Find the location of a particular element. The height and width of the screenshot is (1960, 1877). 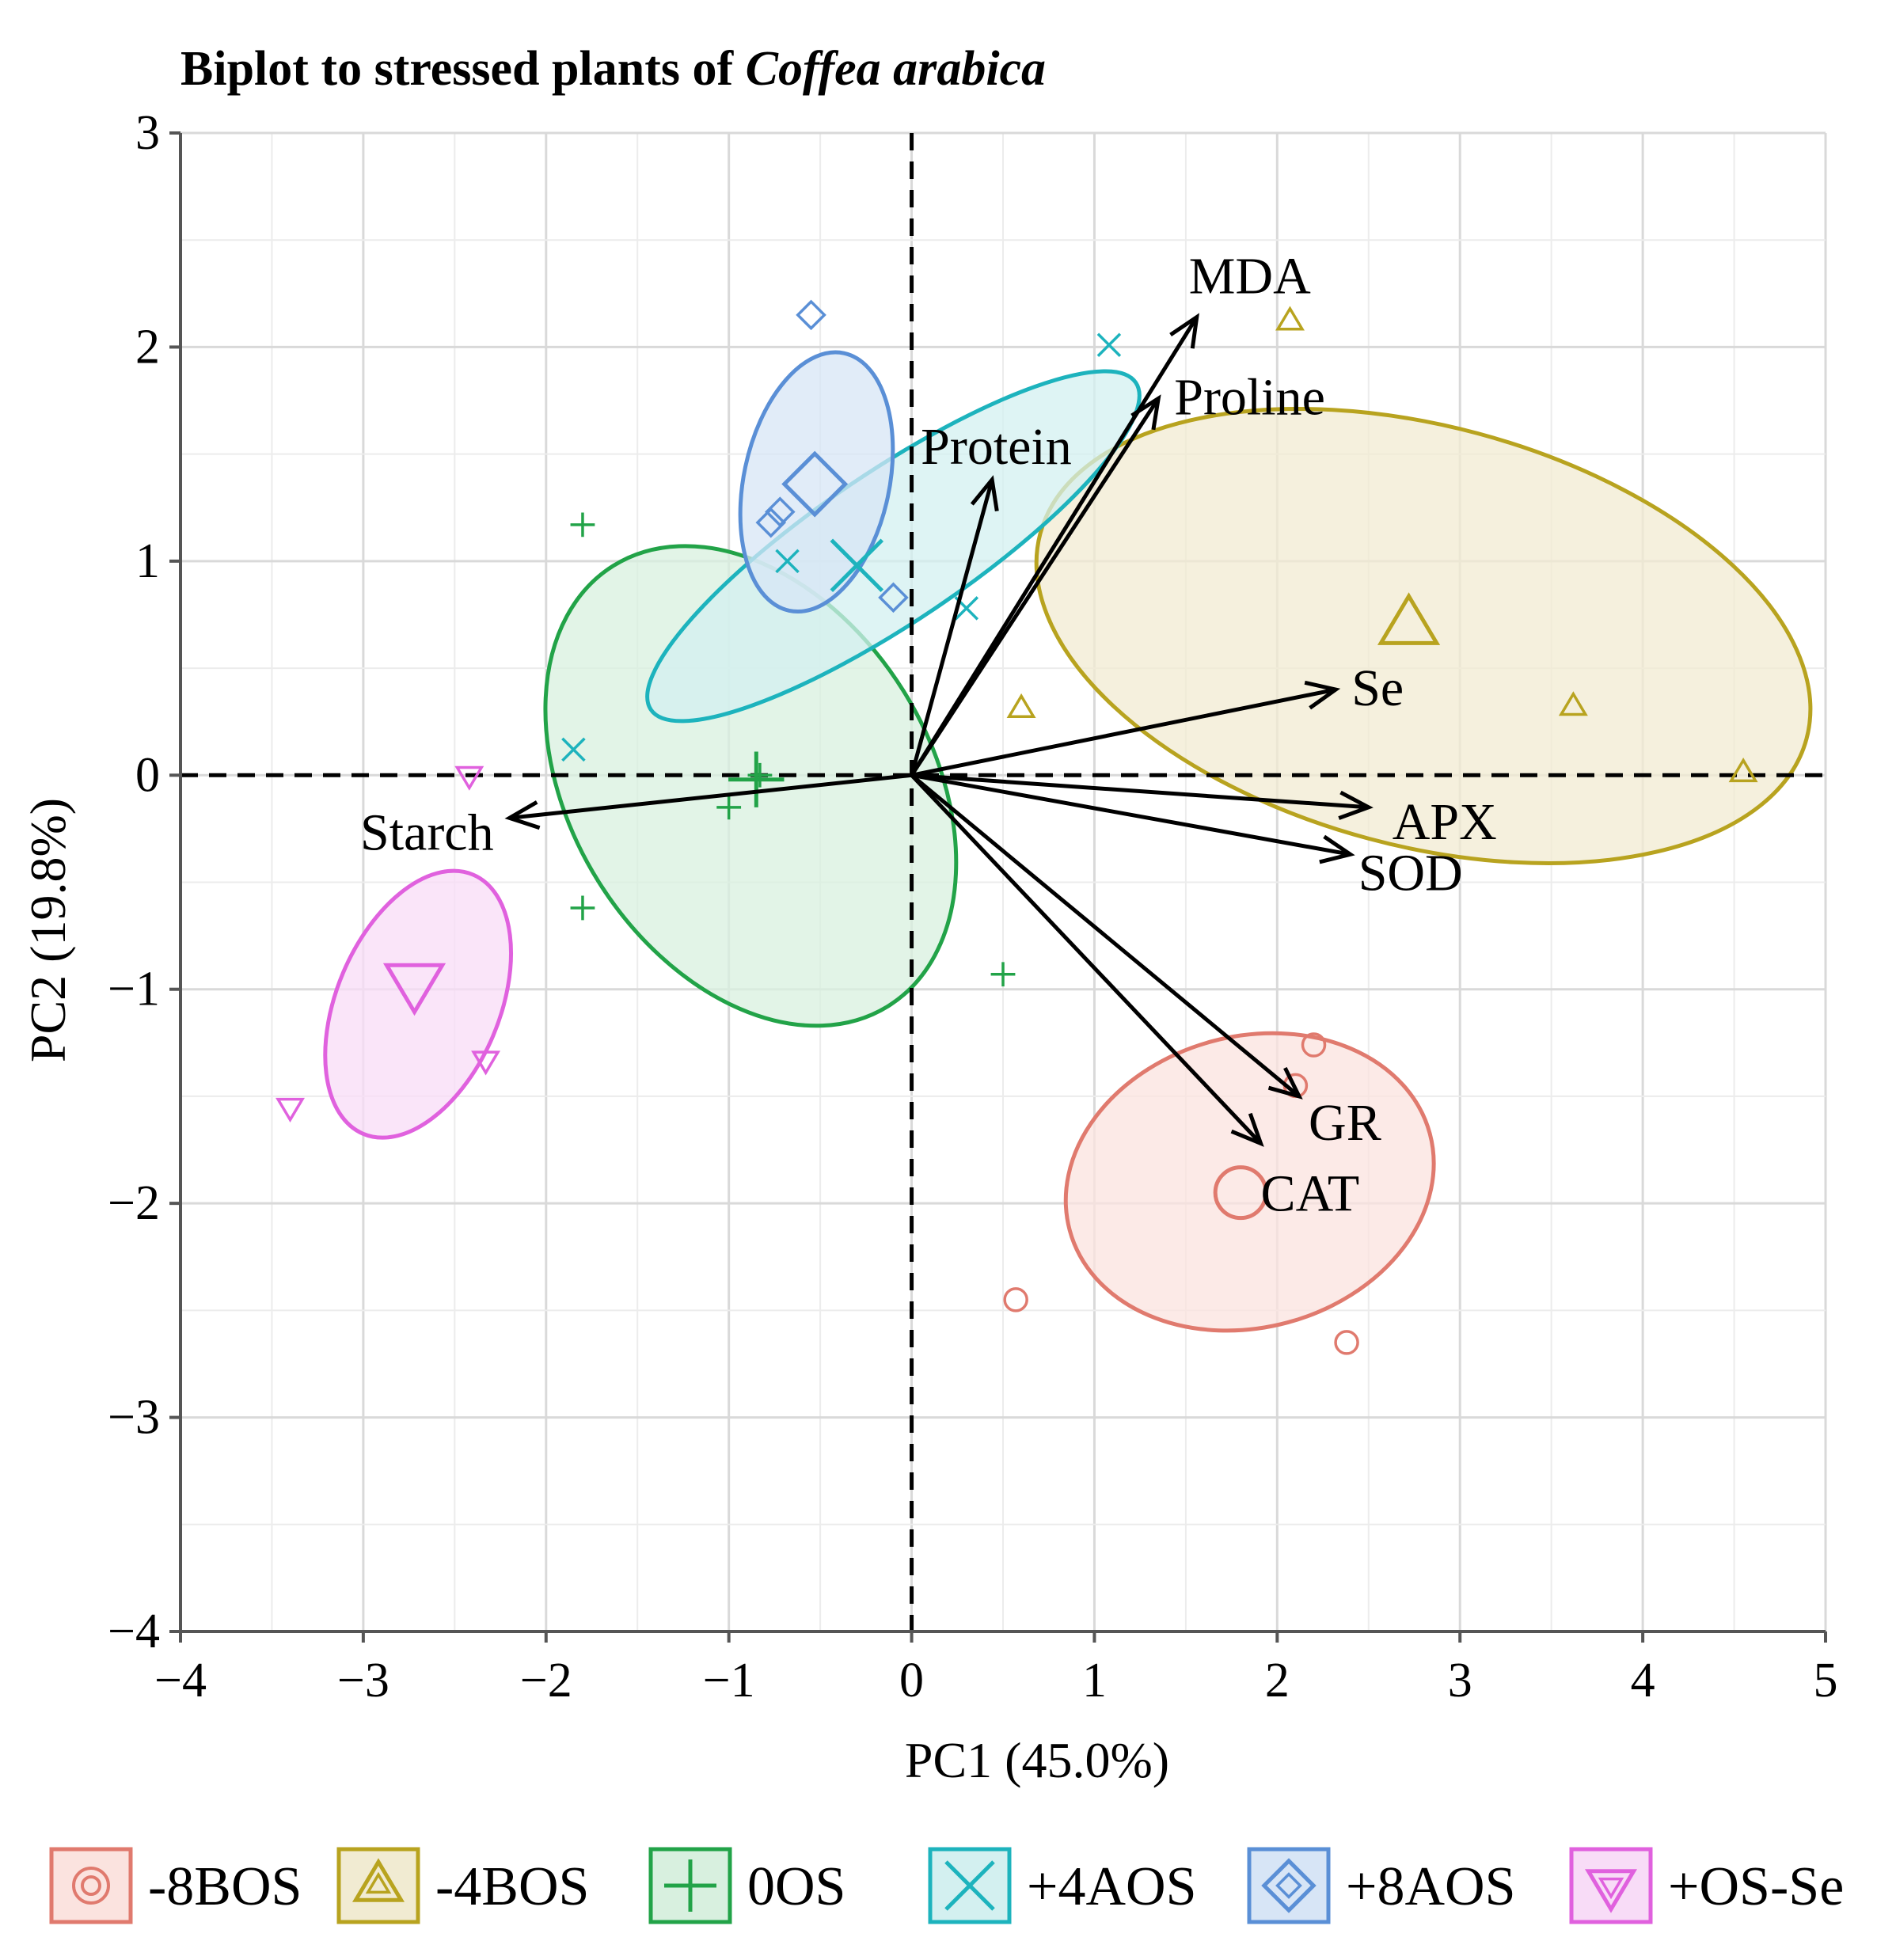

legend-marker-plus-4aos is located at coordinates (969, 1886).